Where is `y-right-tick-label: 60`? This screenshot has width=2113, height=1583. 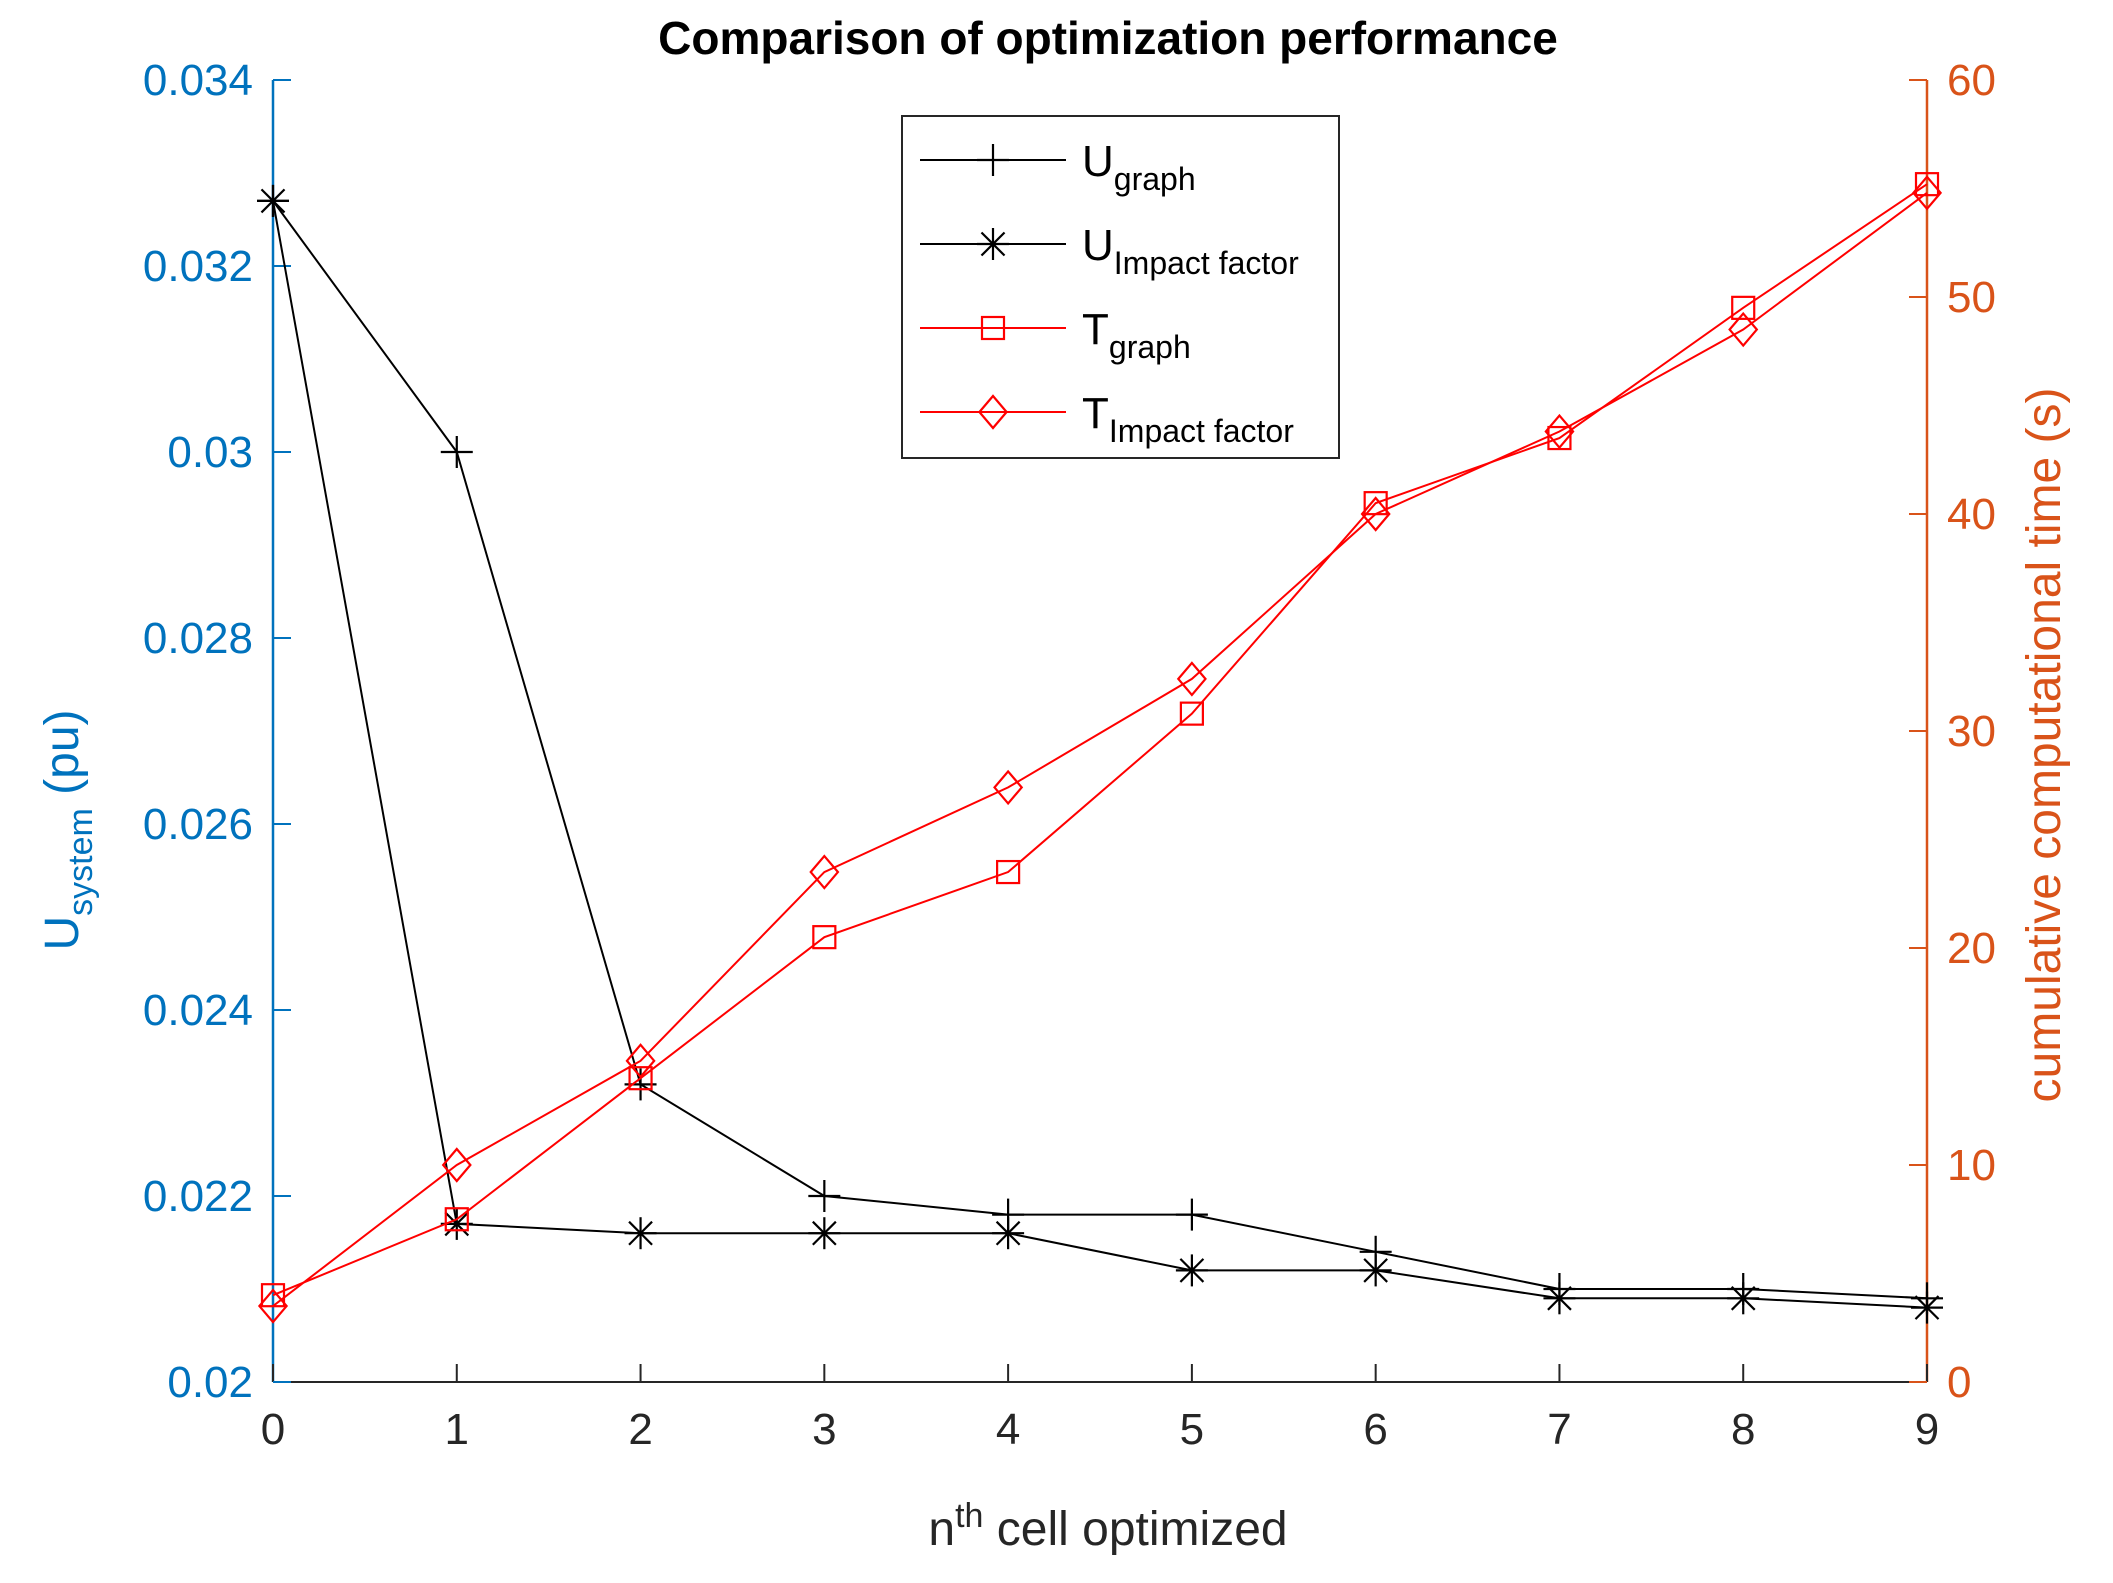 y-right-tick-label: 60 is located at coordinates (1971, 80).